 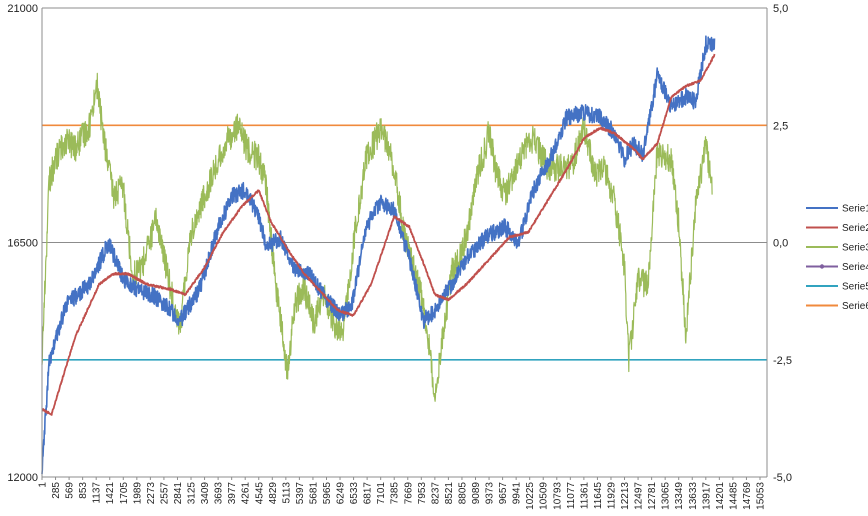 I want to click on left-tick-label: 12000, so click(x=22, y=478).